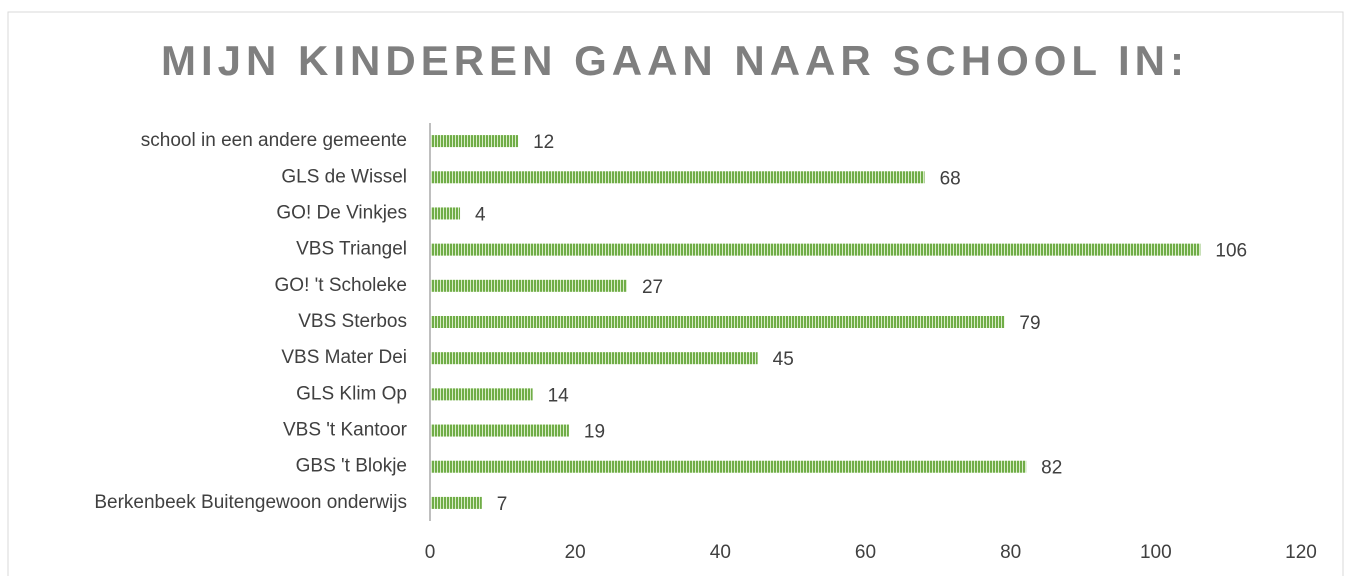  I want to click on chart-title: MIJN KINDEREN GAAN NAAR SCHOOL IN:, so click(675, 60).